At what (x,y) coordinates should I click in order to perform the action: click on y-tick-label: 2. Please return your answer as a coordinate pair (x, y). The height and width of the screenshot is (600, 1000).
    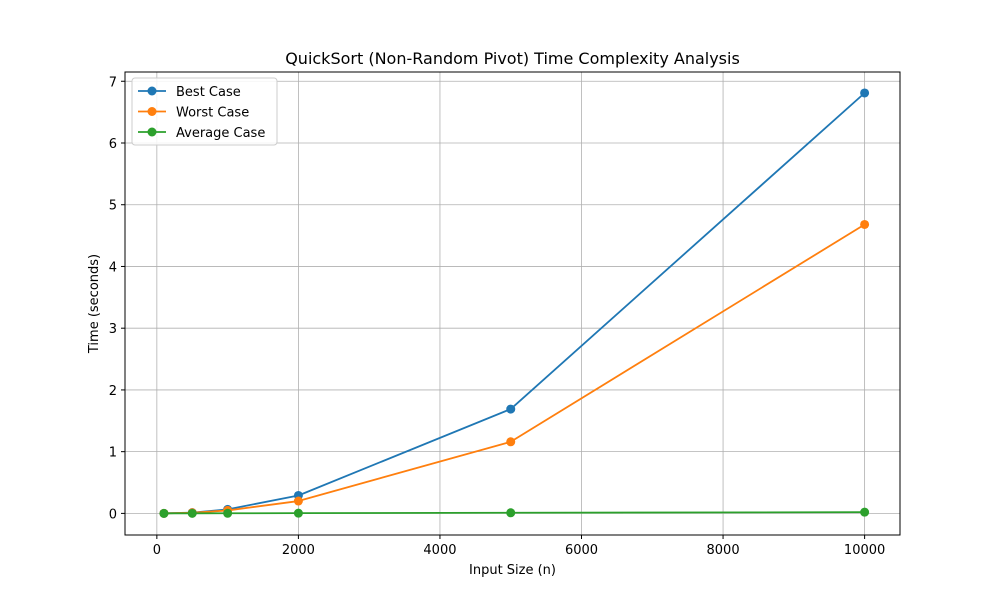
    Looking at the image, I should click on (113, 391).